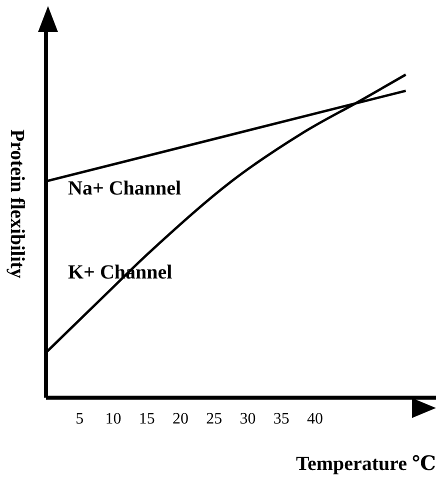 This screenshot has height=481, width=436. What do you see at coordinates (80, 419) in the screenshot?
I see `x-tick-label: 5` at bounding box center [80, 419].